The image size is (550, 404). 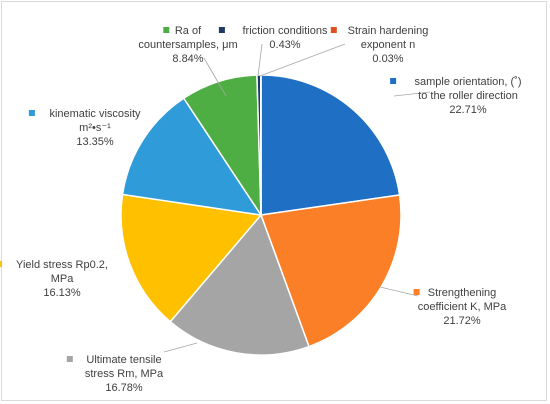 What do you see at coordinates (285, 31) in the screenshot?
I see `slice-label-7: friction conditions` at bounding box center [285, 31].